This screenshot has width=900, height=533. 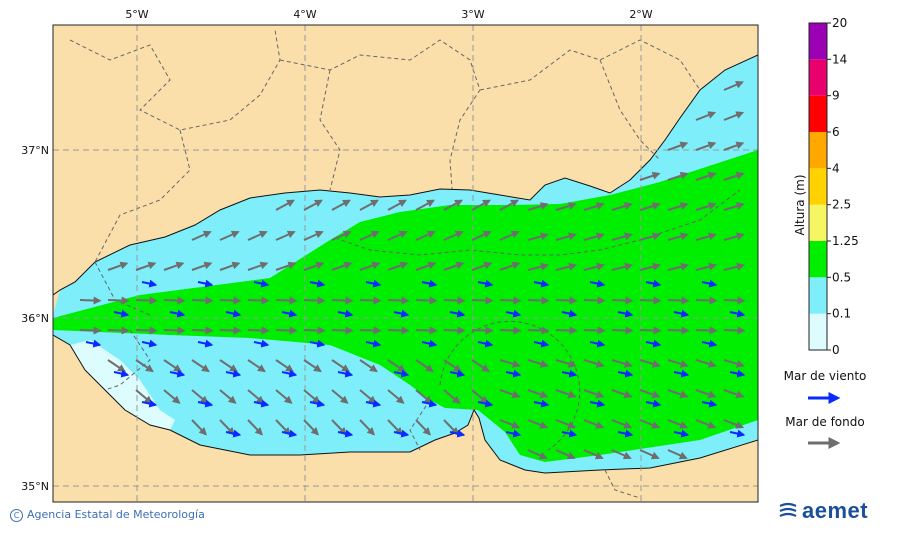 What do you see at coordinates (788, 509) in the screenshot?
I see `aemet-swirl-icon` at bounding box center [788, 509].